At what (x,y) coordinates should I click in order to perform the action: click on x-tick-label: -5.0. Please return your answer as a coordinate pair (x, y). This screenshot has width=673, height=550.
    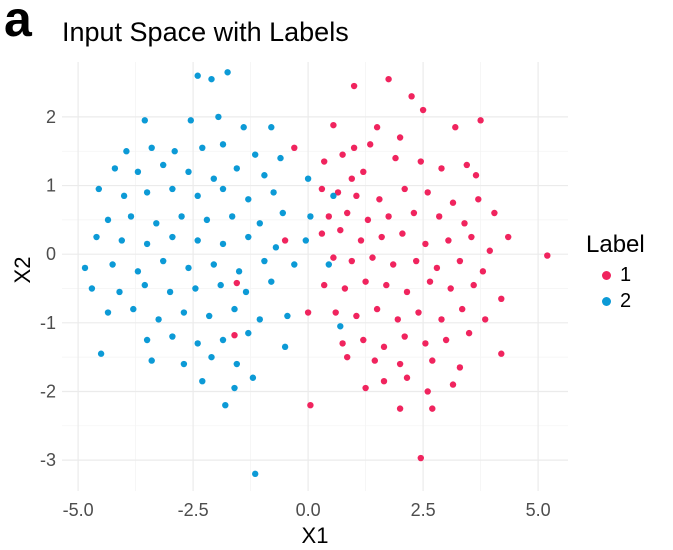
    Looking at the image, I should click on (78, 510).